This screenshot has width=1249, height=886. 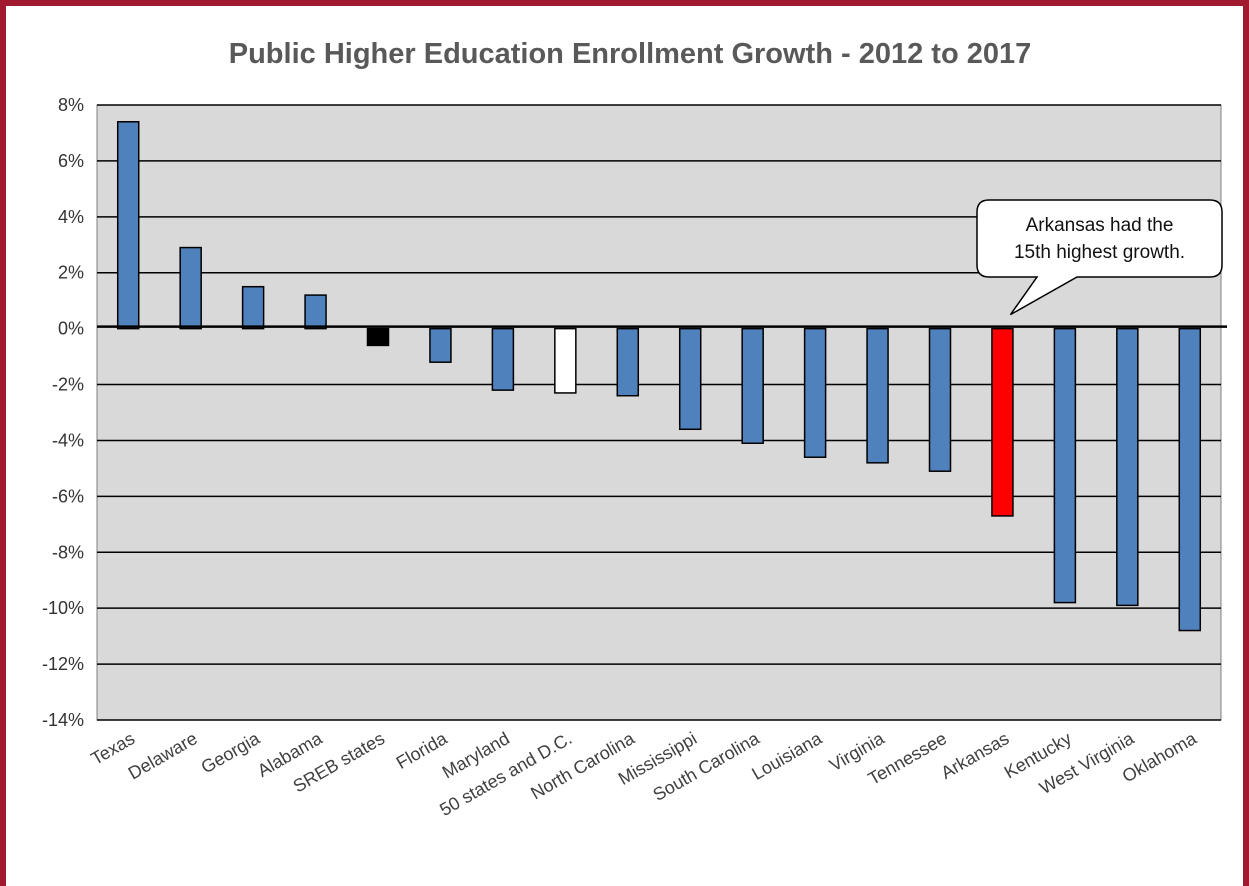 I want to click on y-tick-label: -14%, so click(x=63, y=720).